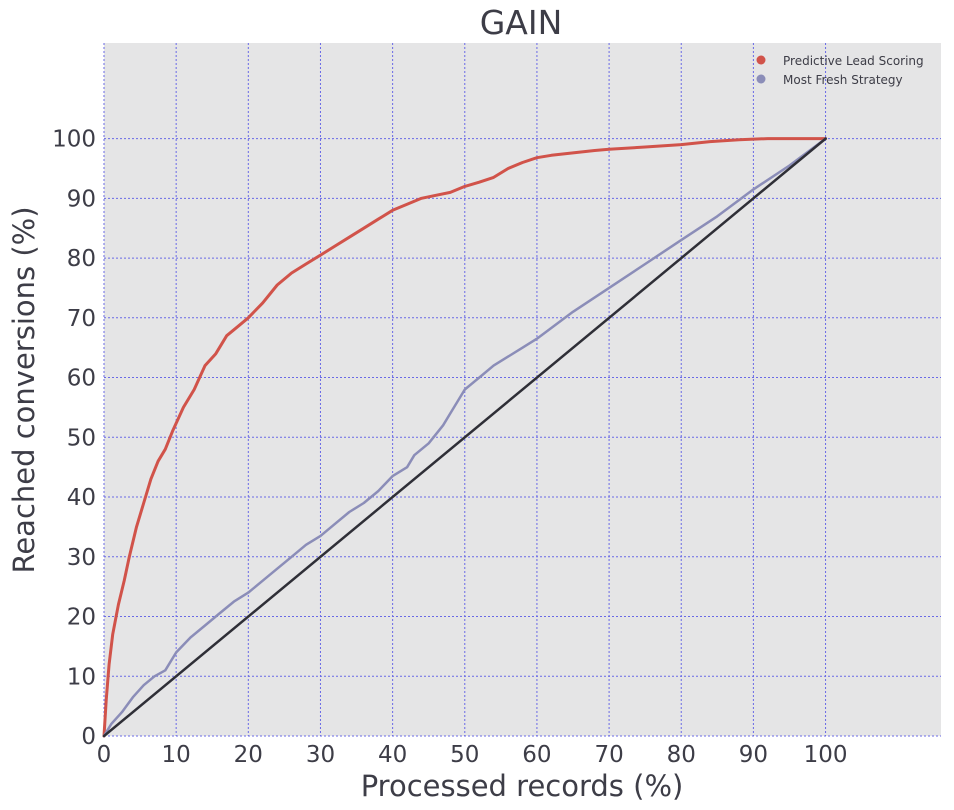 This screenshot has width=954, height=810. I want to click on y-tick-label-4: 40, so click(81, 498).